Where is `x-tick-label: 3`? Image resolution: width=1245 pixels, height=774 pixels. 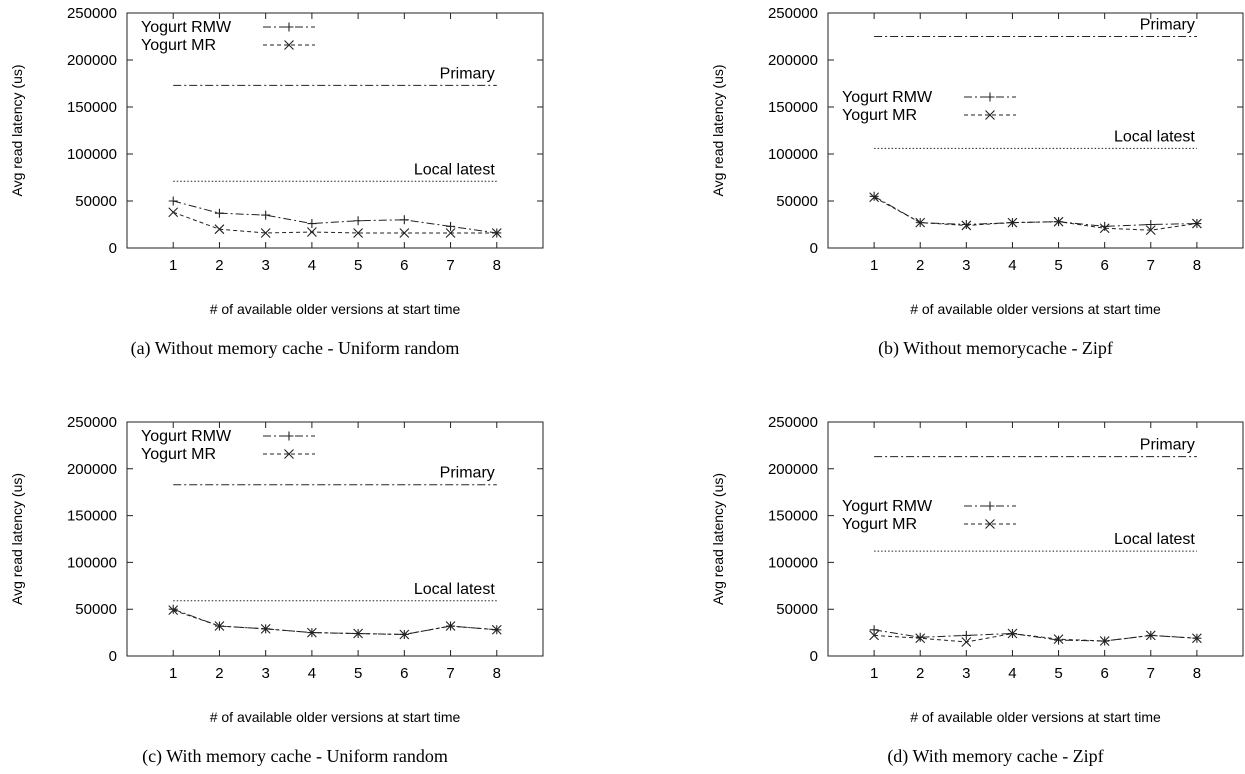 x-tick-label: 3 is located at coordinates (966, 265).